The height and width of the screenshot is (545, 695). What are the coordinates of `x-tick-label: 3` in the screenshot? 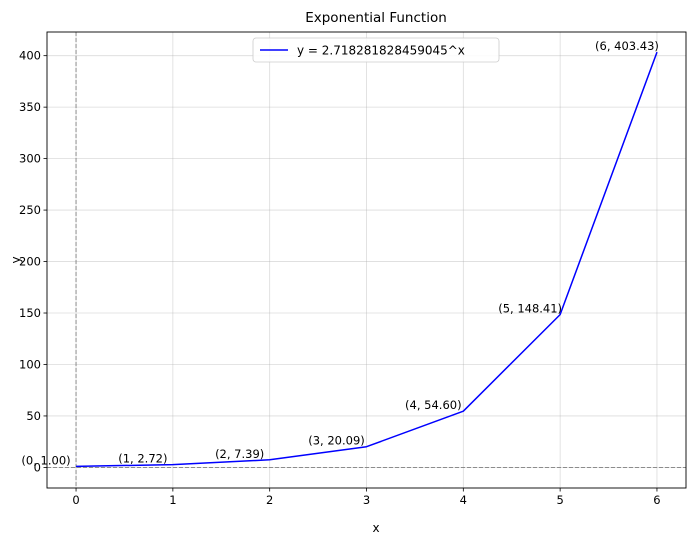 It's located at (366, 500).